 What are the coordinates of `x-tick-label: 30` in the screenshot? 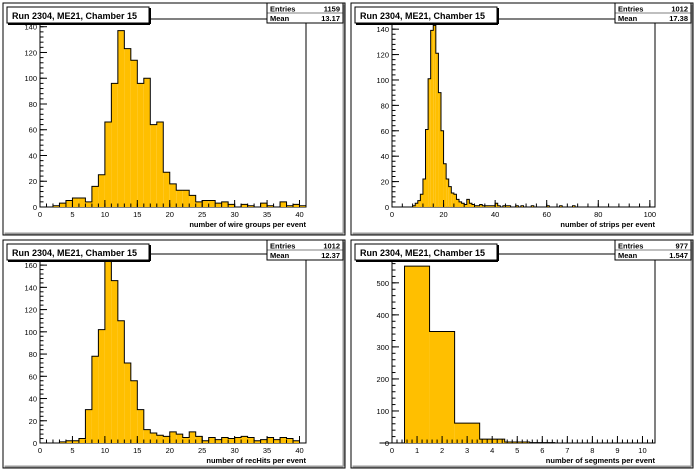 It's located at (234, 214).